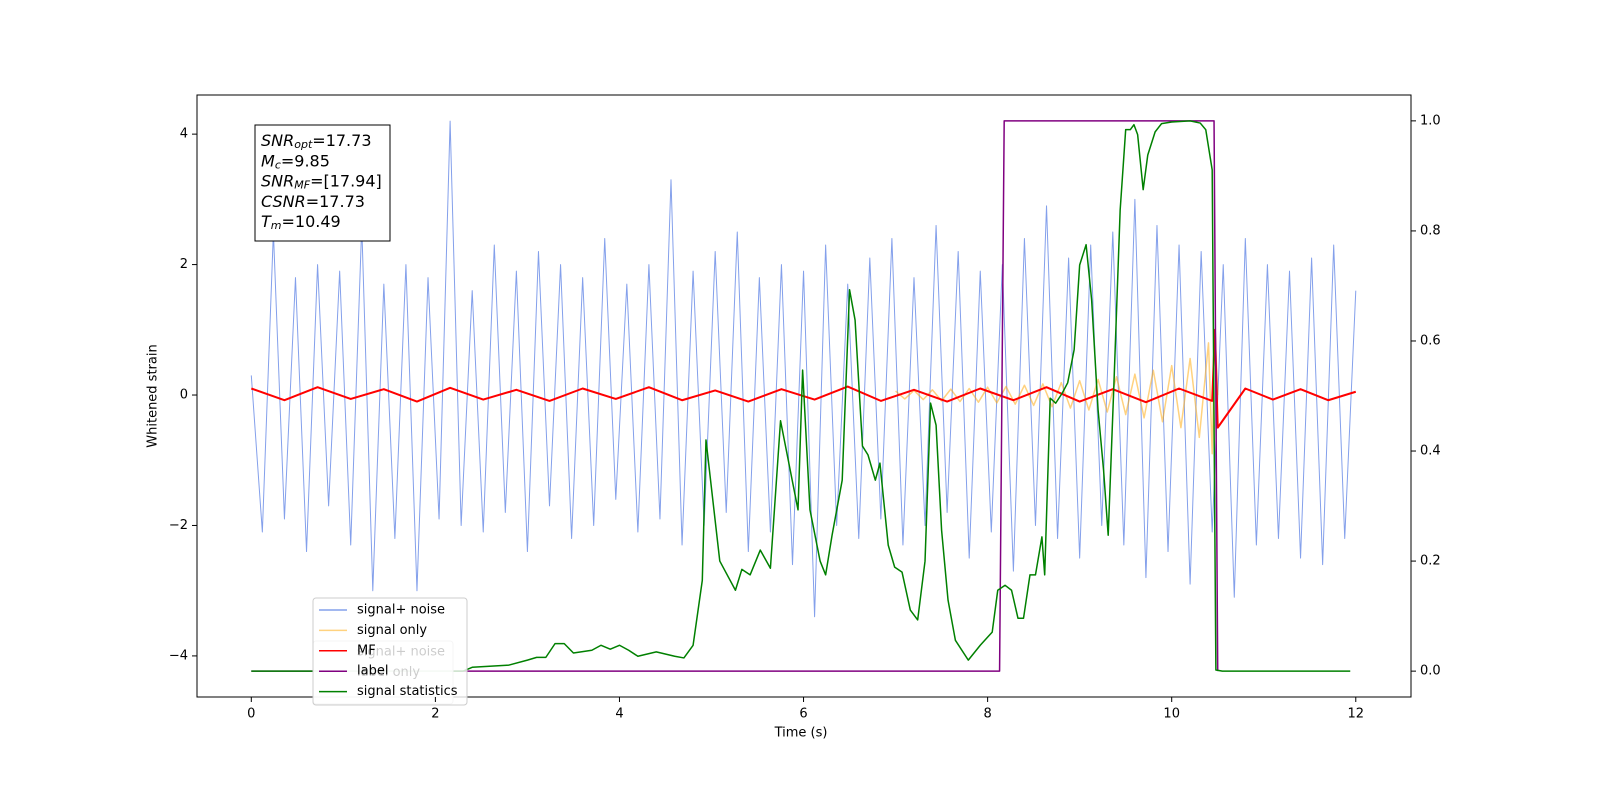  Describe the element at coordinates (178, 525) in the screenshot. I see `y-tick-label: −2` at that location.